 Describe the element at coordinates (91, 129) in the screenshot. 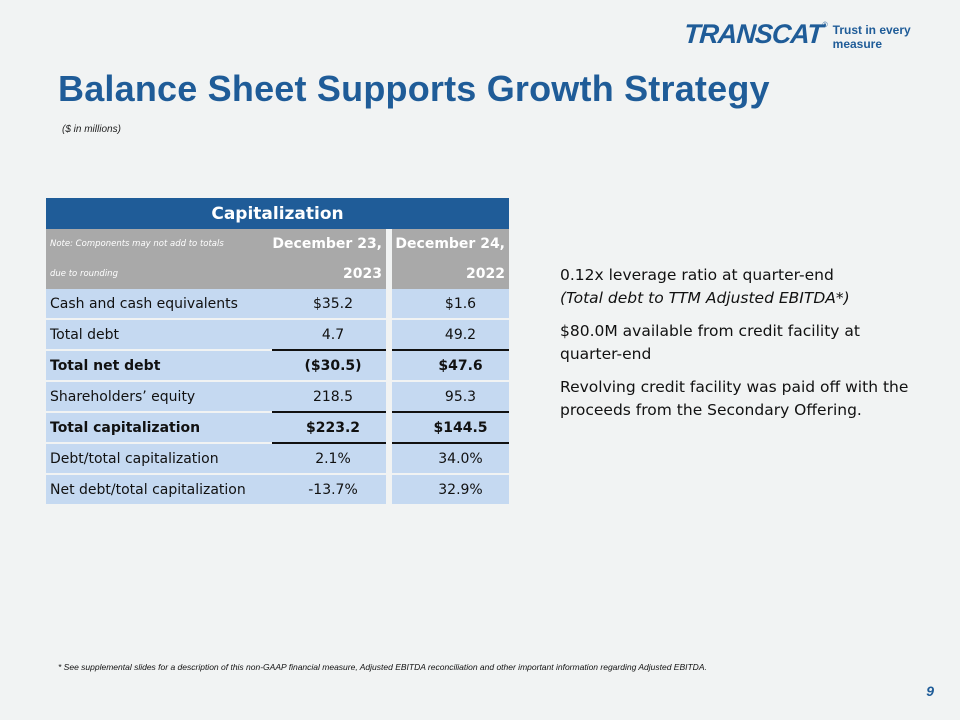

I see `units-note: ($ in millions)` at that location.